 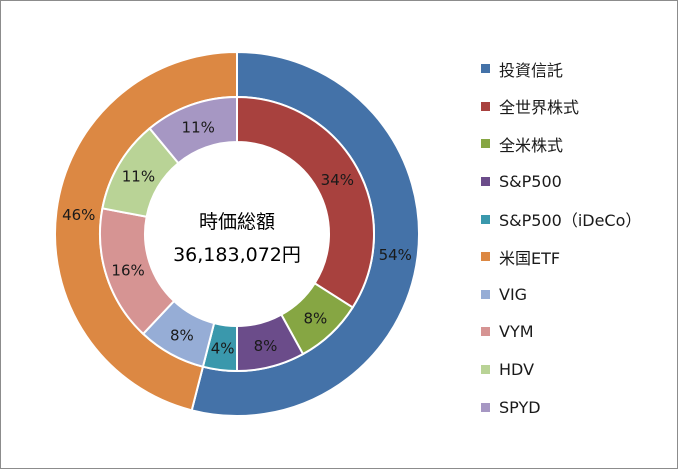 I want to click on legend-item: 全世界株式, so click(x=576, y=107).